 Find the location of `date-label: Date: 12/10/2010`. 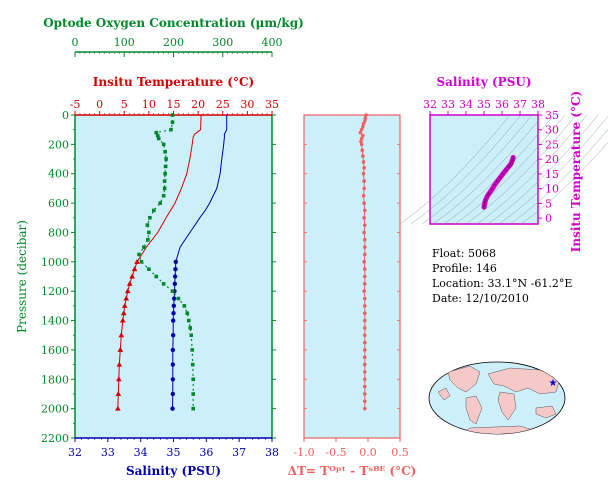

date-label: Date: 12/10/2010 is located at coordinates (480, 298).